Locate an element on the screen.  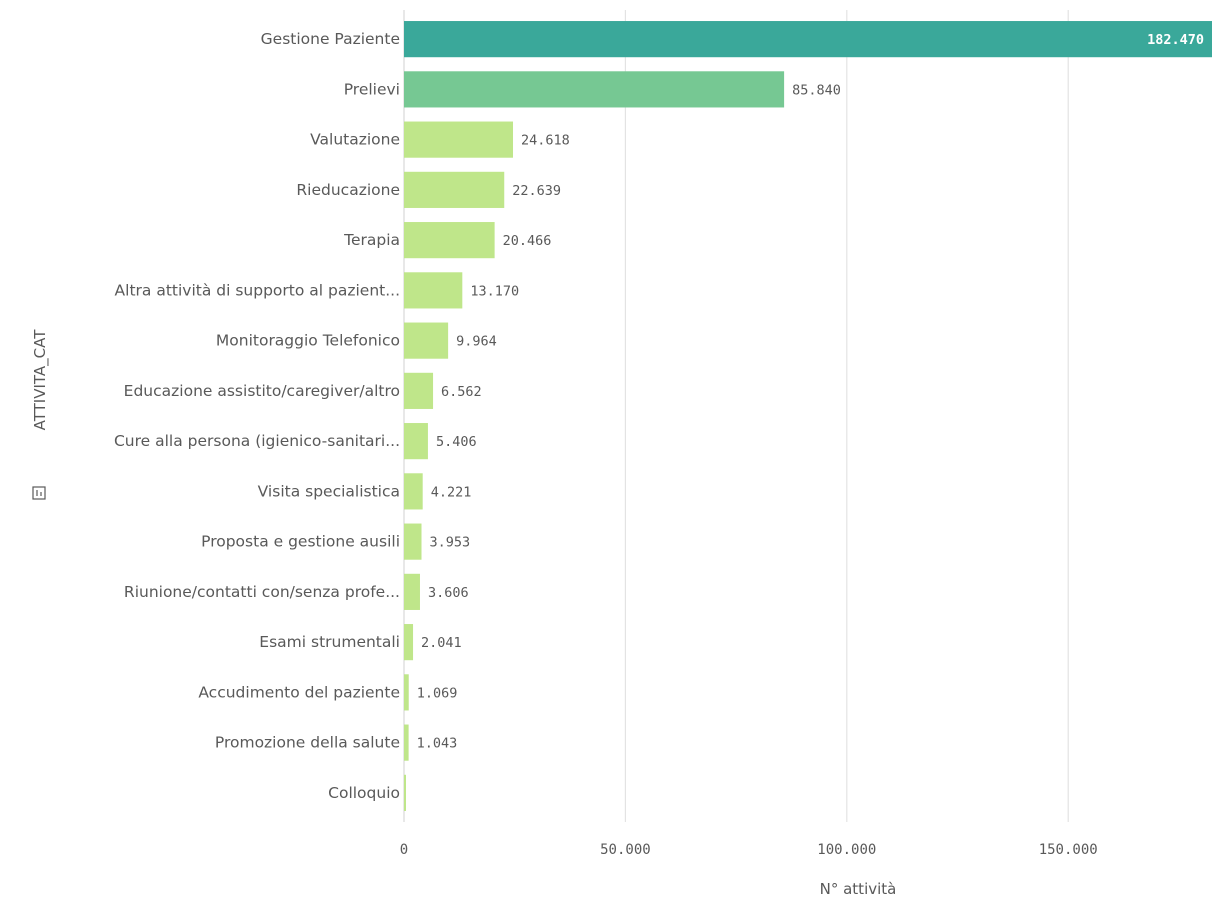
x-tick-labels: 0 50.000 100.000 150.000 is located at coordinates (749, 850).